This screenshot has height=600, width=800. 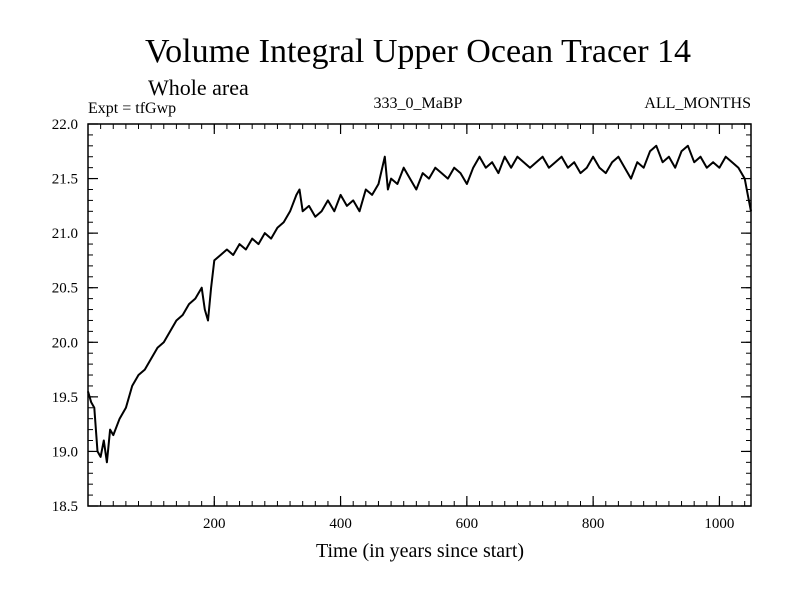 What do you see at coordinates (65, 125) in the screenshot?
I see `y-tick-label: 22.0` at bounding box center [65, 125].